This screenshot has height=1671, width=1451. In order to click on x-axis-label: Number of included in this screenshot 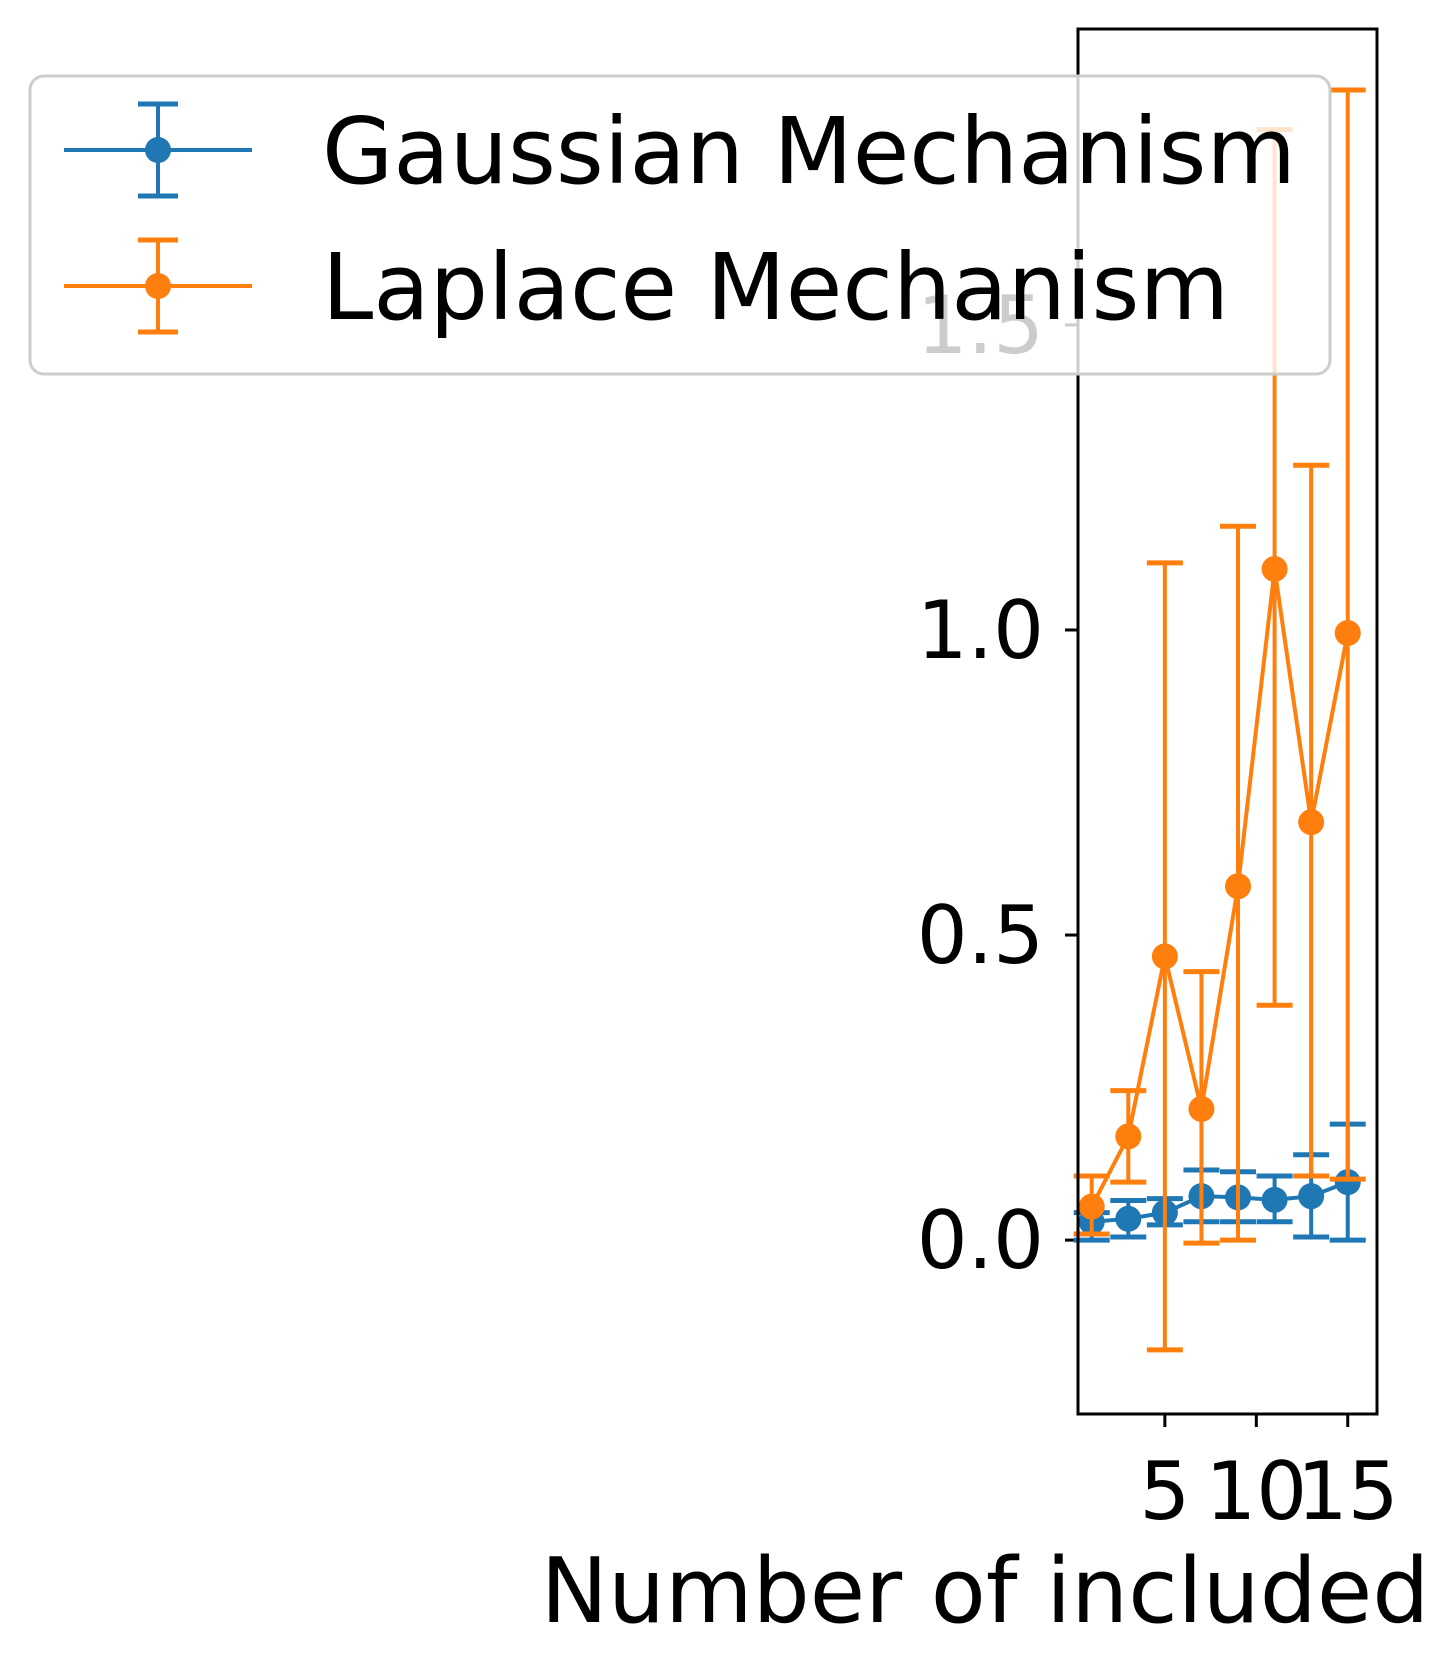, I will do `click(985, 1591)`.